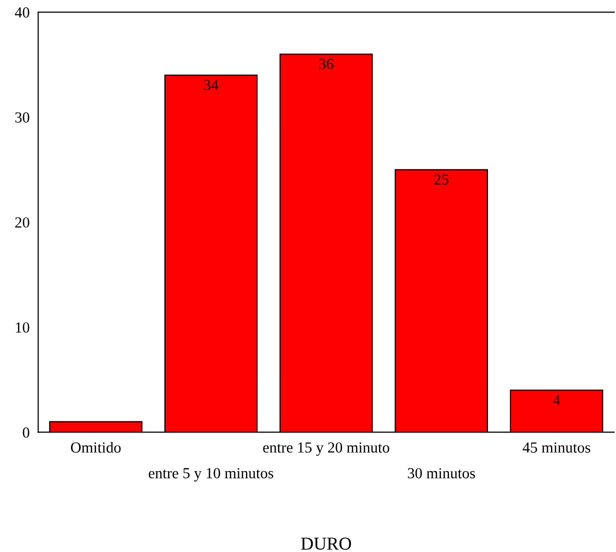  I want to click on x-tick-label: Omitido, so click(95, 447).